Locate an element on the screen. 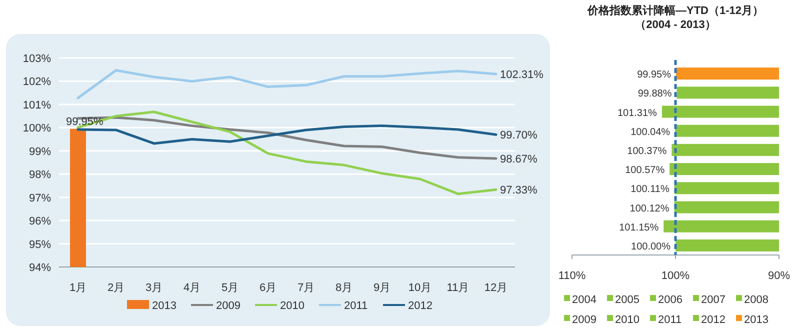 Image resolution: width=800 pixels, height=335 pixels. y-tick-label: 95% is located at coordinates (40, 244).